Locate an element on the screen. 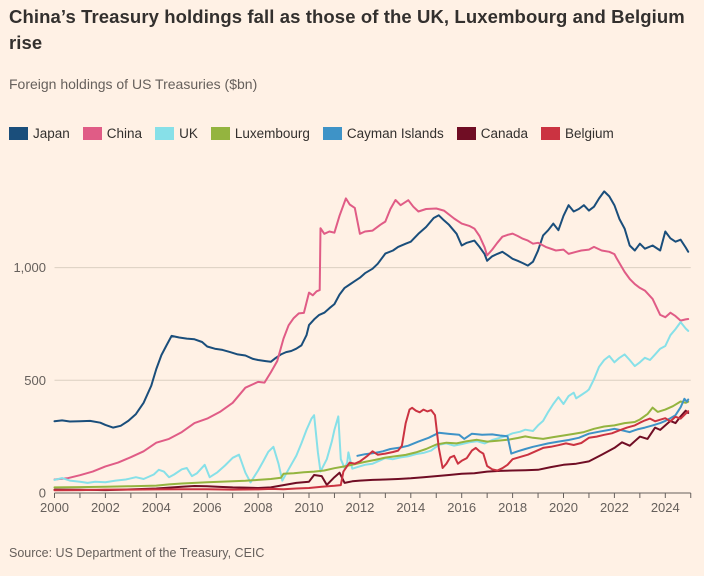 Image resolution: width=704 pixels, height=576 pixels. legend-swatch-belgium is located at coordinates (550, 133).